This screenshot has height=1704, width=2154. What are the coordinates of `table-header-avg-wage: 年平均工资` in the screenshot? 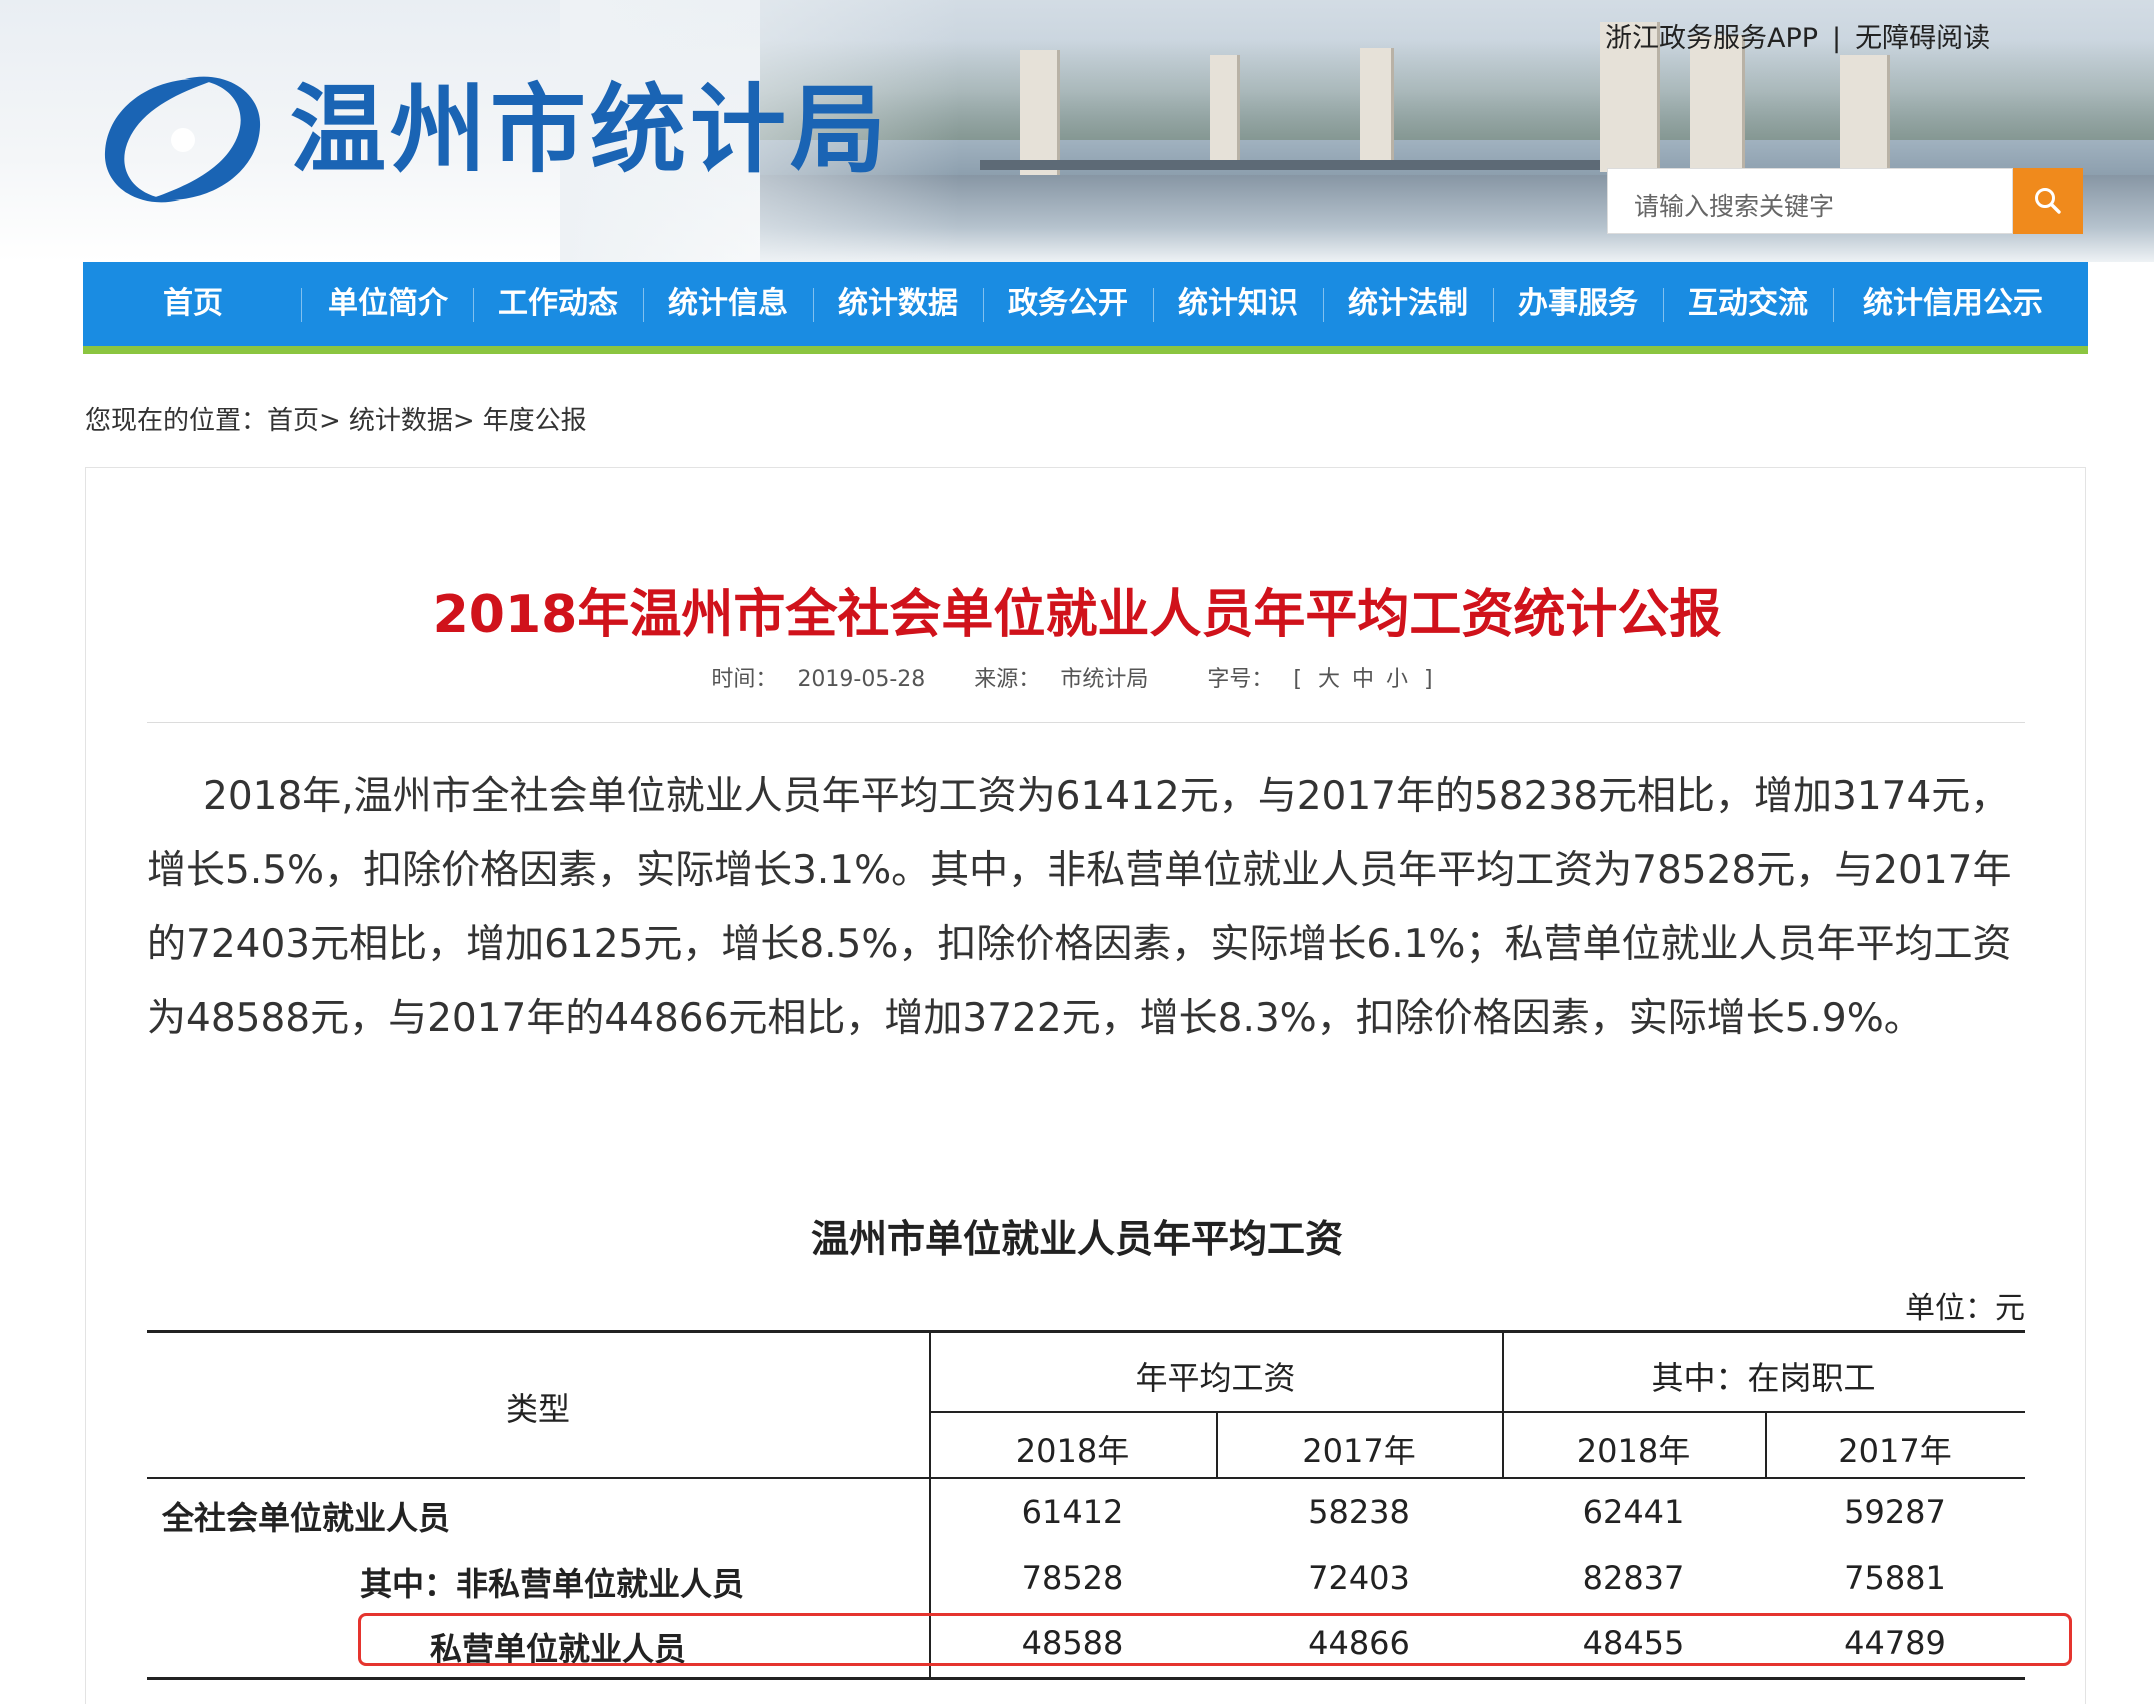 It's located at (1215, 1378).